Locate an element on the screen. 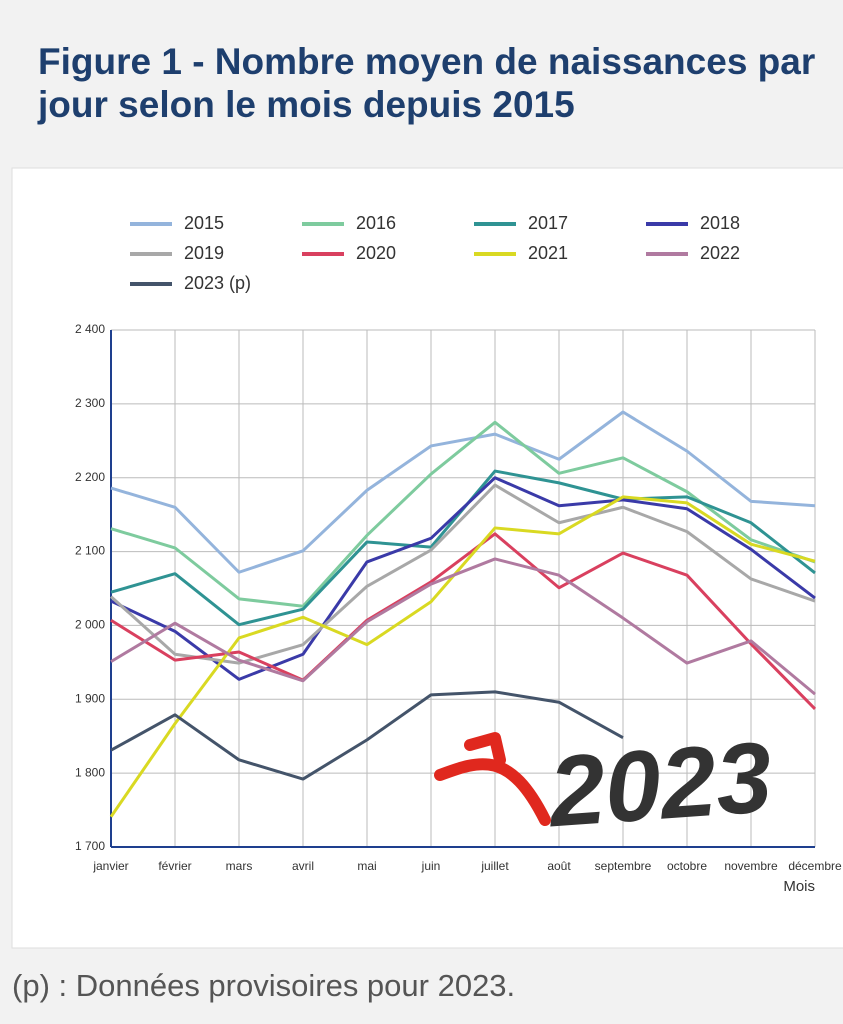 This screenshot has height=1024, width=843. x-tick-label: avril is located at coordinates (303, 866).